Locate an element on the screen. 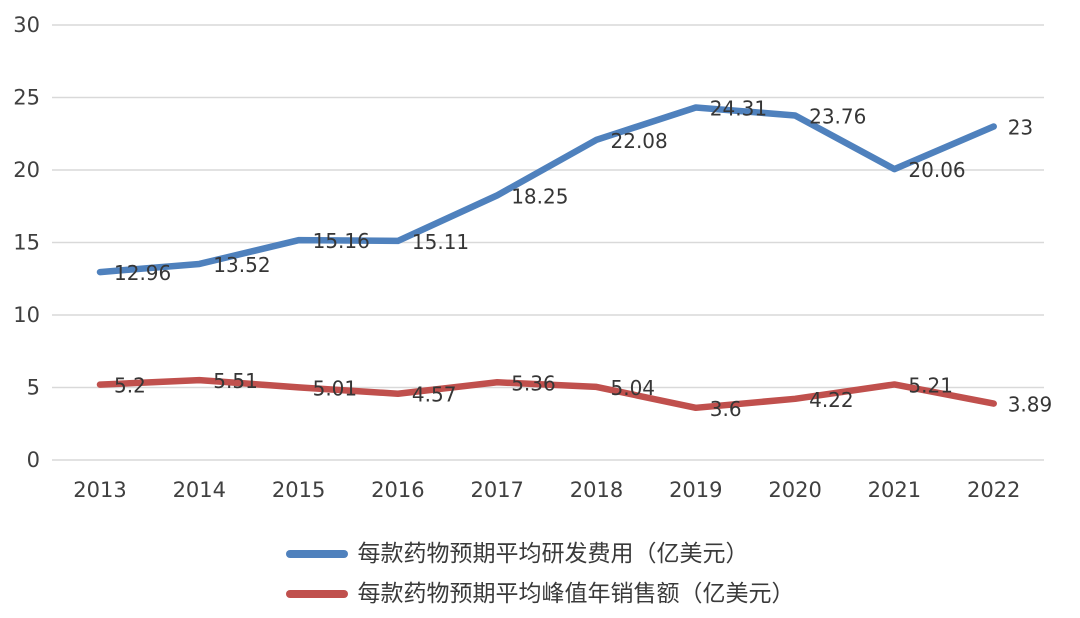 This screenshot has width=1080, height=618. data-label: 12.96 is located at coordinates (142, 273).